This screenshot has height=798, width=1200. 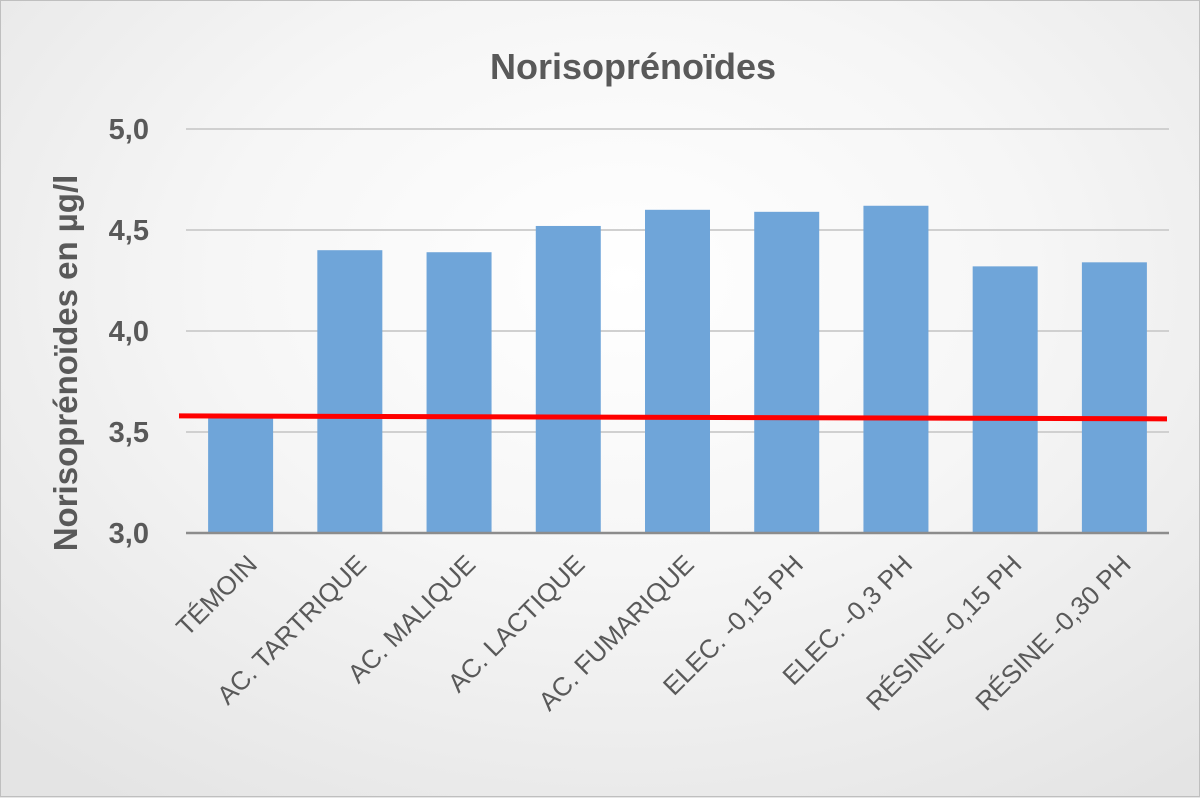 I want to click on reference-line, so click(x=673, y=417).